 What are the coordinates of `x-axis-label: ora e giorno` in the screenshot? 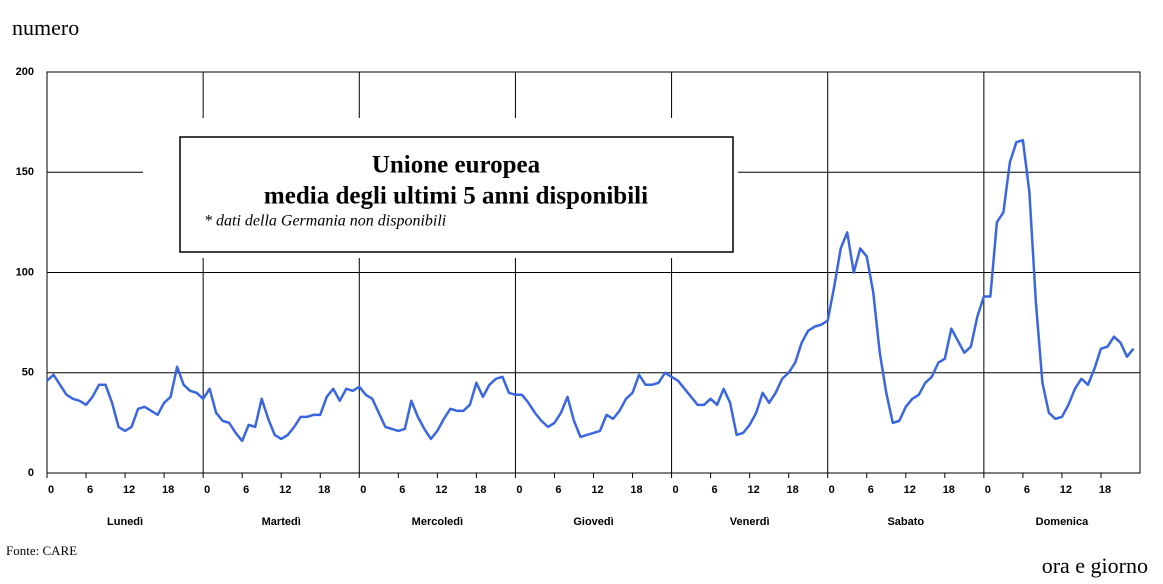 It's located at (1095, 565).